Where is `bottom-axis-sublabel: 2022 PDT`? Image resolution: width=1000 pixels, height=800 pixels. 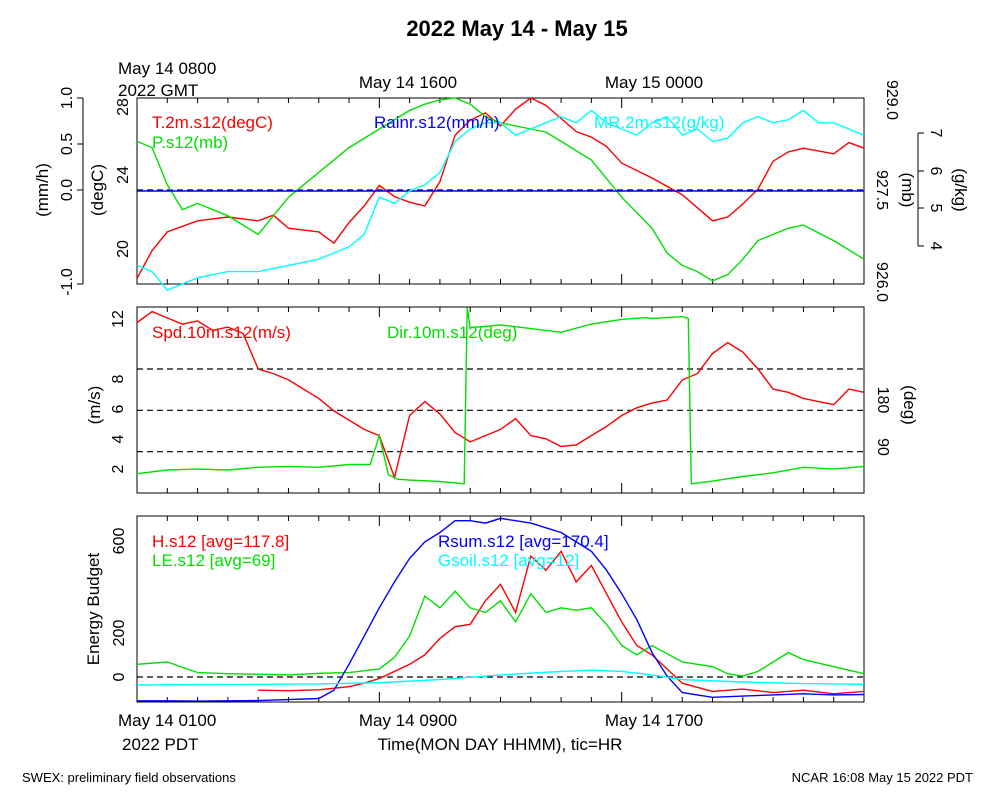
bottom-axis-sublabel: 2022 PDT is located at coordinates (160, 744).